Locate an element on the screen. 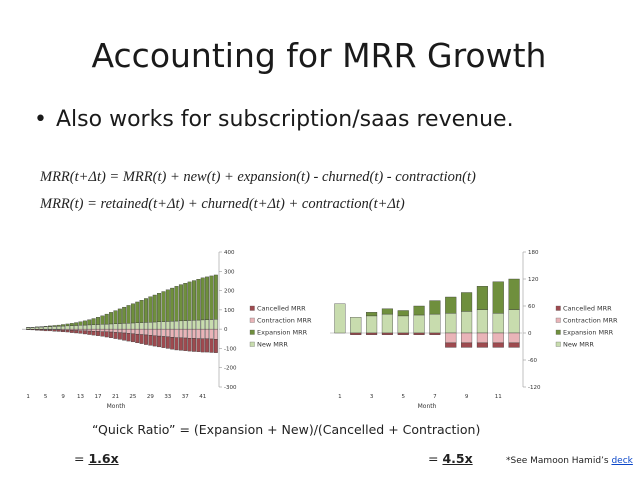  x-tick-label: 11 is located at coordinates (498, 397).